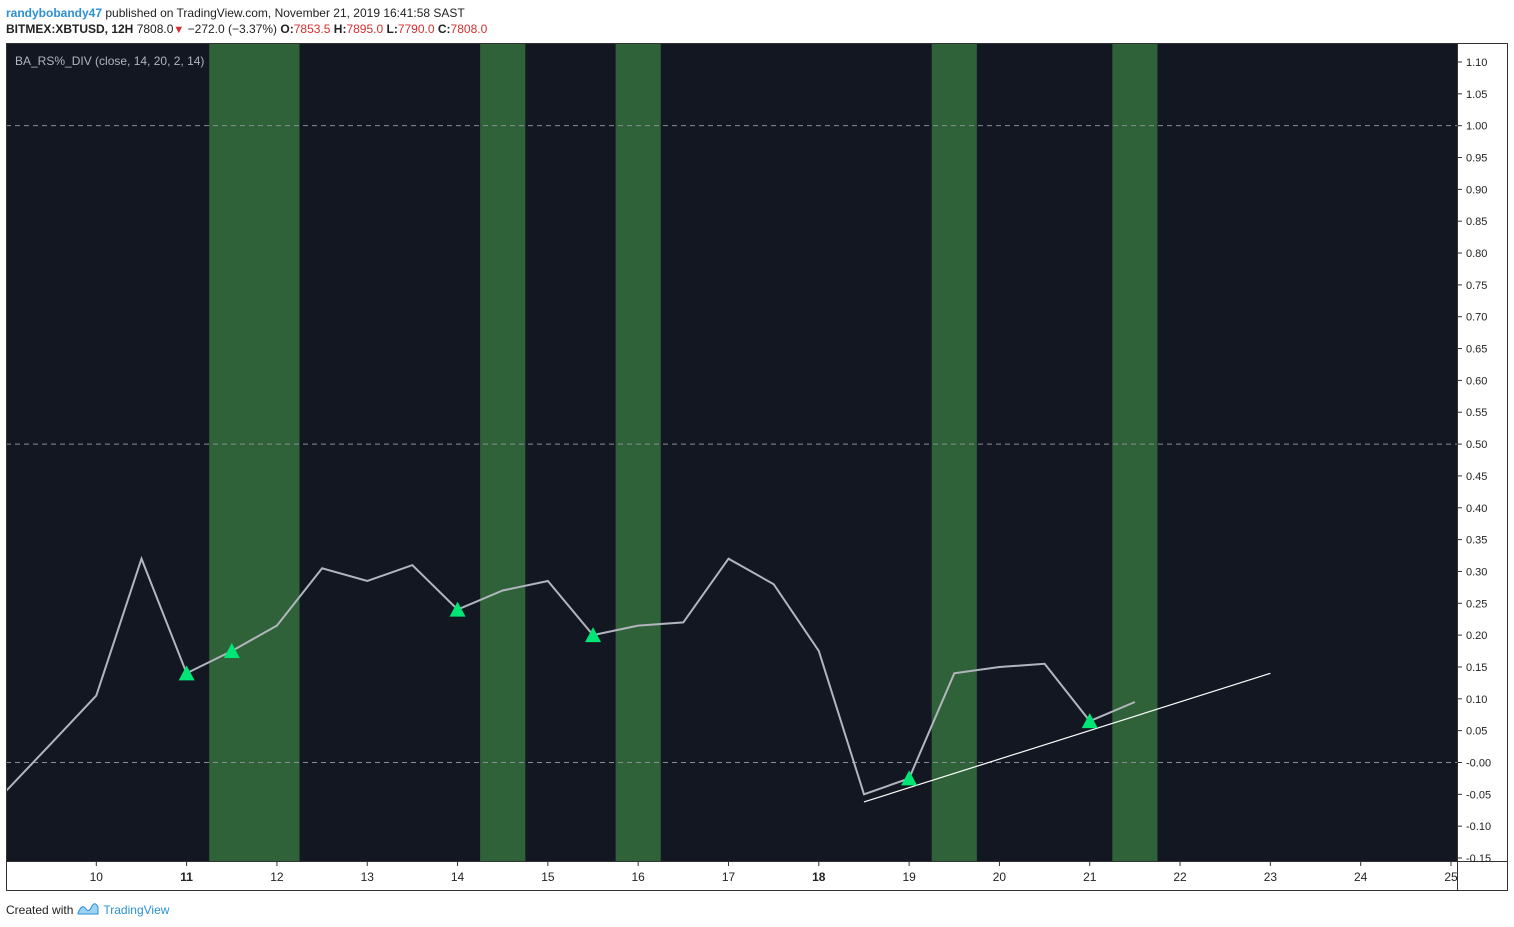  Describe the element at coordinates (70, 29) in the screenshot. I see `symbol-label: BITMEX:XBTUSD, 12H` at that location.